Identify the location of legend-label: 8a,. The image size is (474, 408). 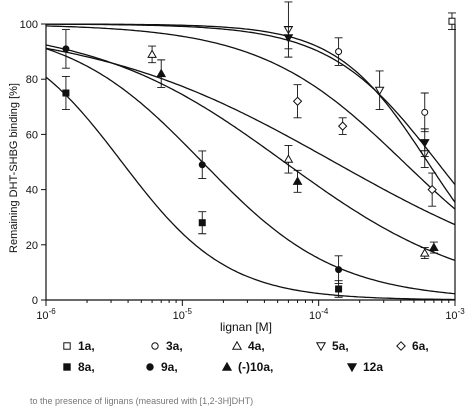
(86, 367).